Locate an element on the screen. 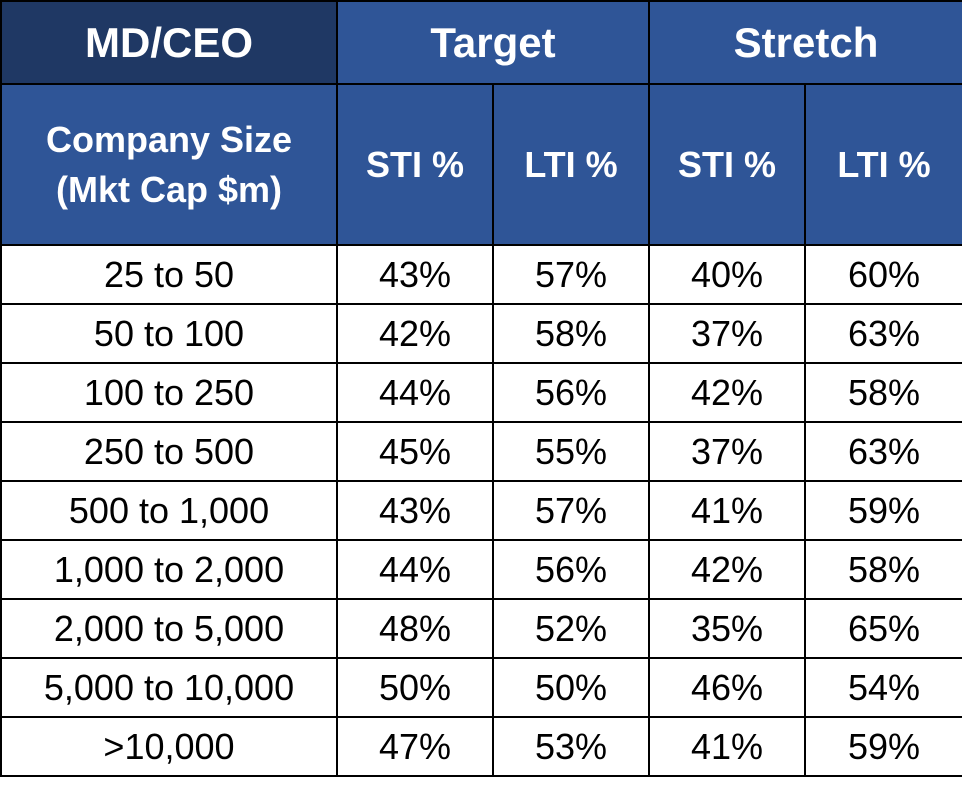  target-sti-cell: 47% is located at coordinates (415, 746).